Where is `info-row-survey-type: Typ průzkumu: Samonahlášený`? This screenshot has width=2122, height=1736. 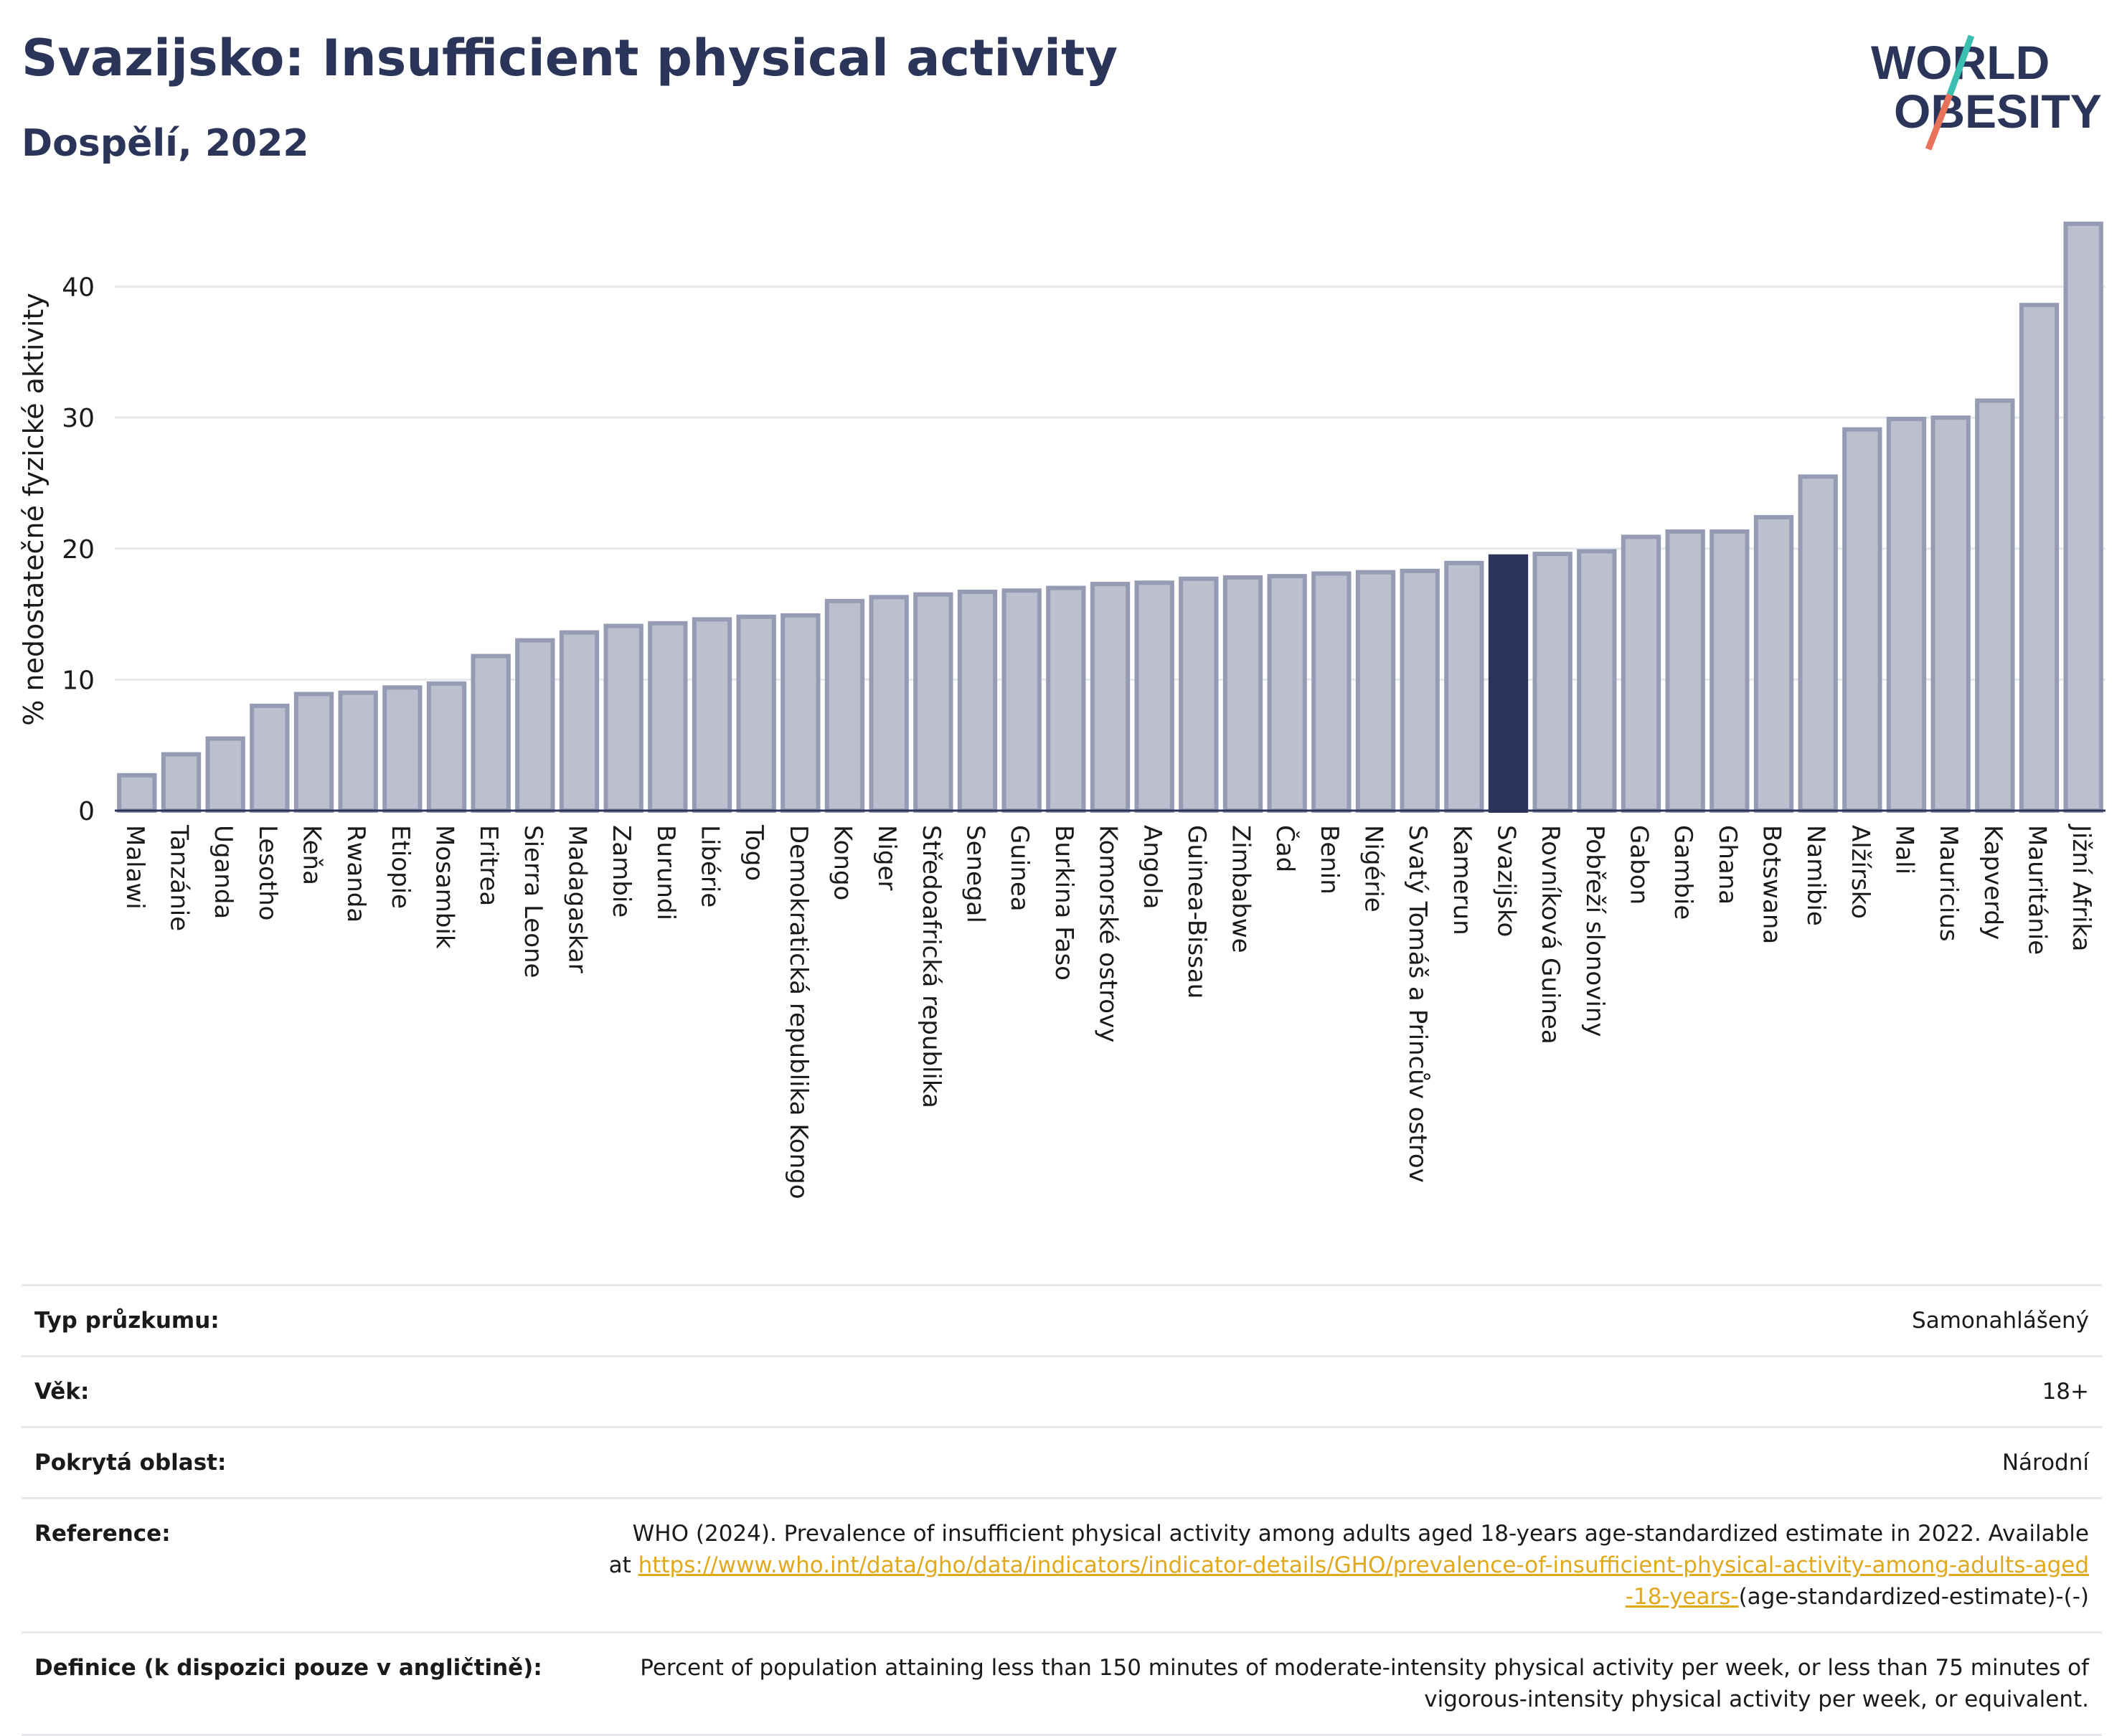 info-row-survey-type: Typ průzkumu: Samonahlášený is located at coordinates (1062, 1321).